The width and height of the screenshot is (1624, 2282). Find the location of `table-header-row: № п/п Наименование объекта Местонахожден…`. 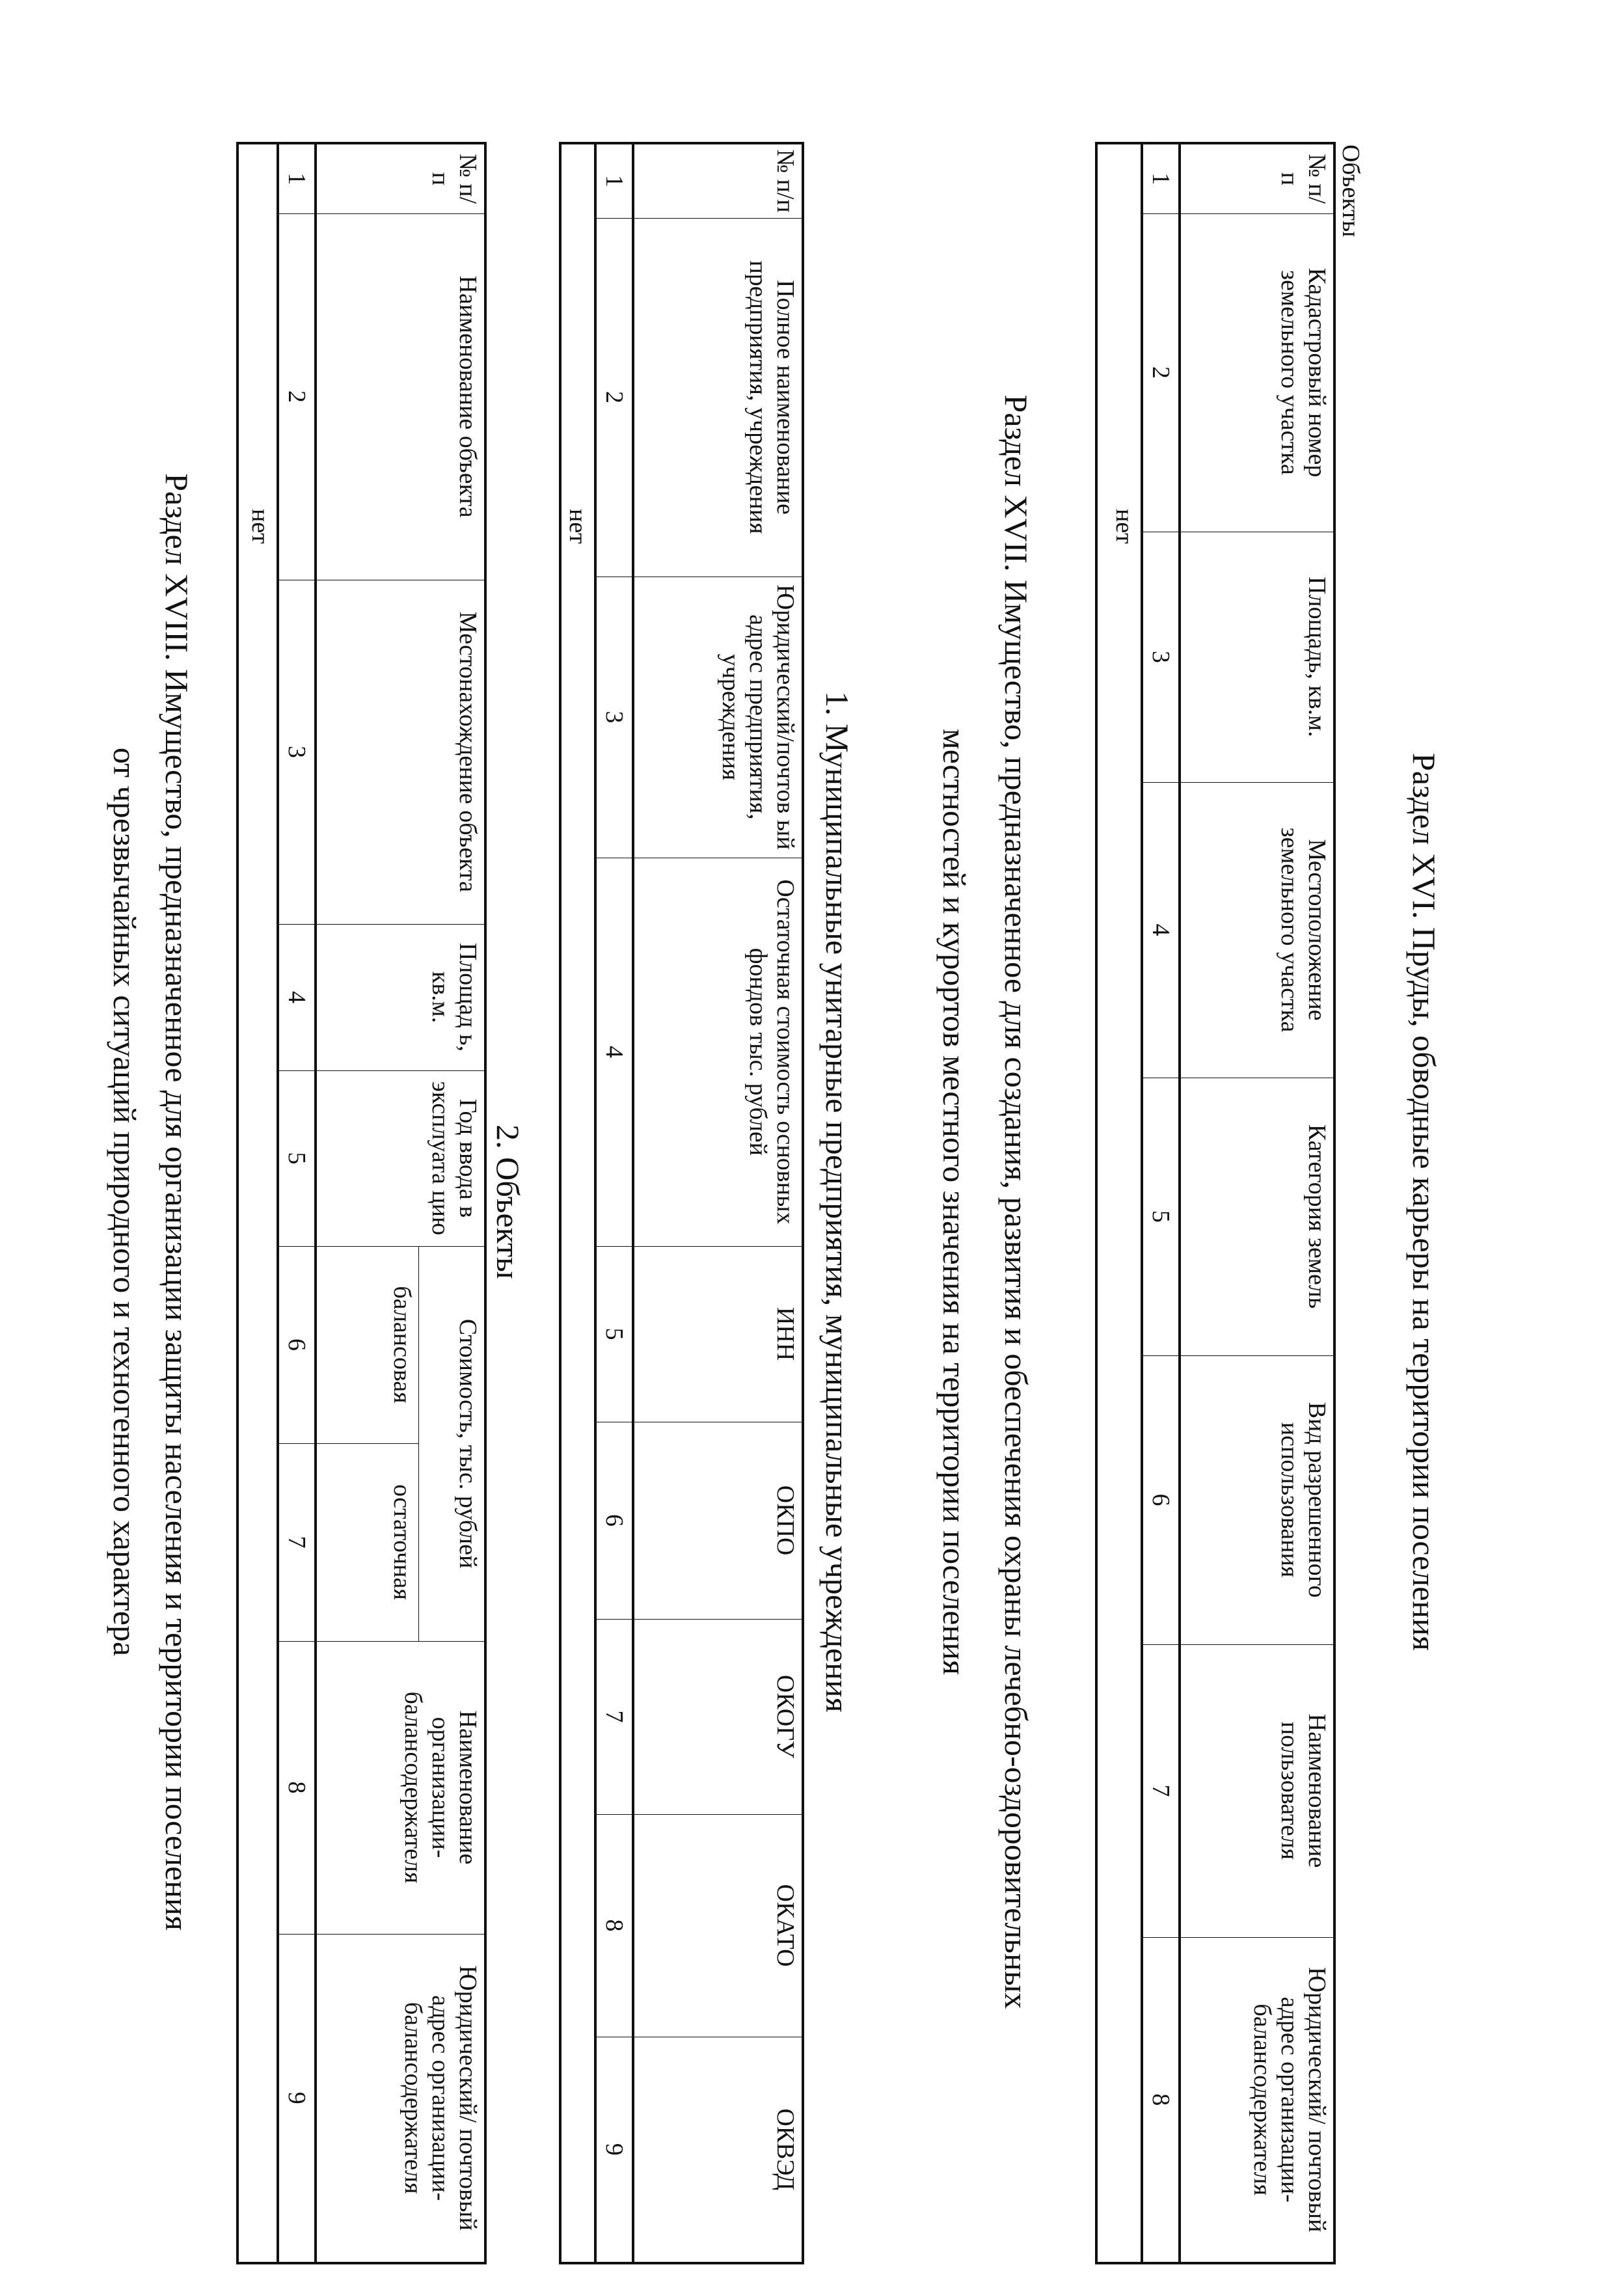

table-header-row: № п/п Наименование объекта Местонахожден… is located at coordinates (400, 1203).